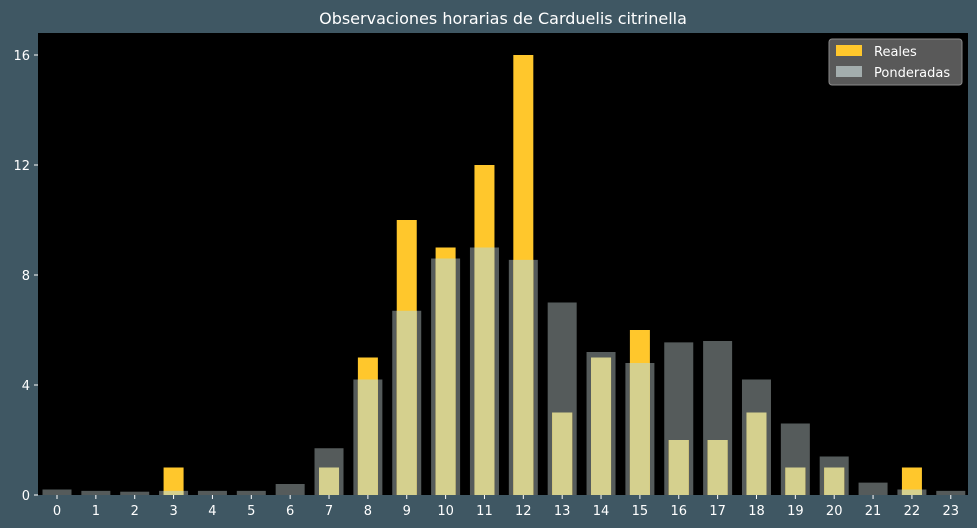 The width and height of the screenshot is (977, 528). I want to click on x-tick-label: 16, so click(678, 511).